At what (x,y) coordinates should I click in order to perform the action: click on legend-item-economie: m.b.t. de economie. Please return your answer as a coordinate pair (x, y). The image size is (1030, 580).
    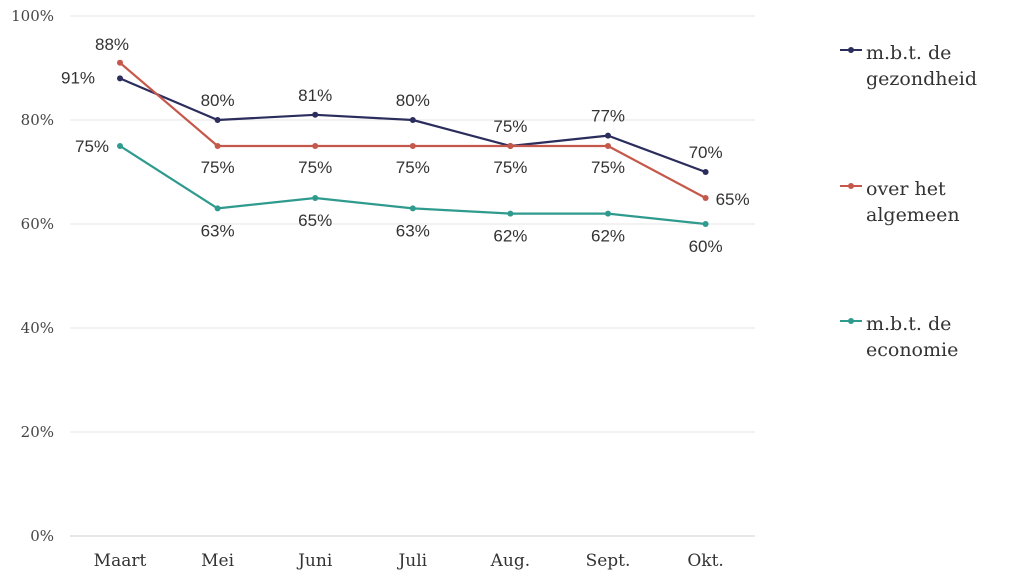
    Looking at the image, I should click on (928, 337).